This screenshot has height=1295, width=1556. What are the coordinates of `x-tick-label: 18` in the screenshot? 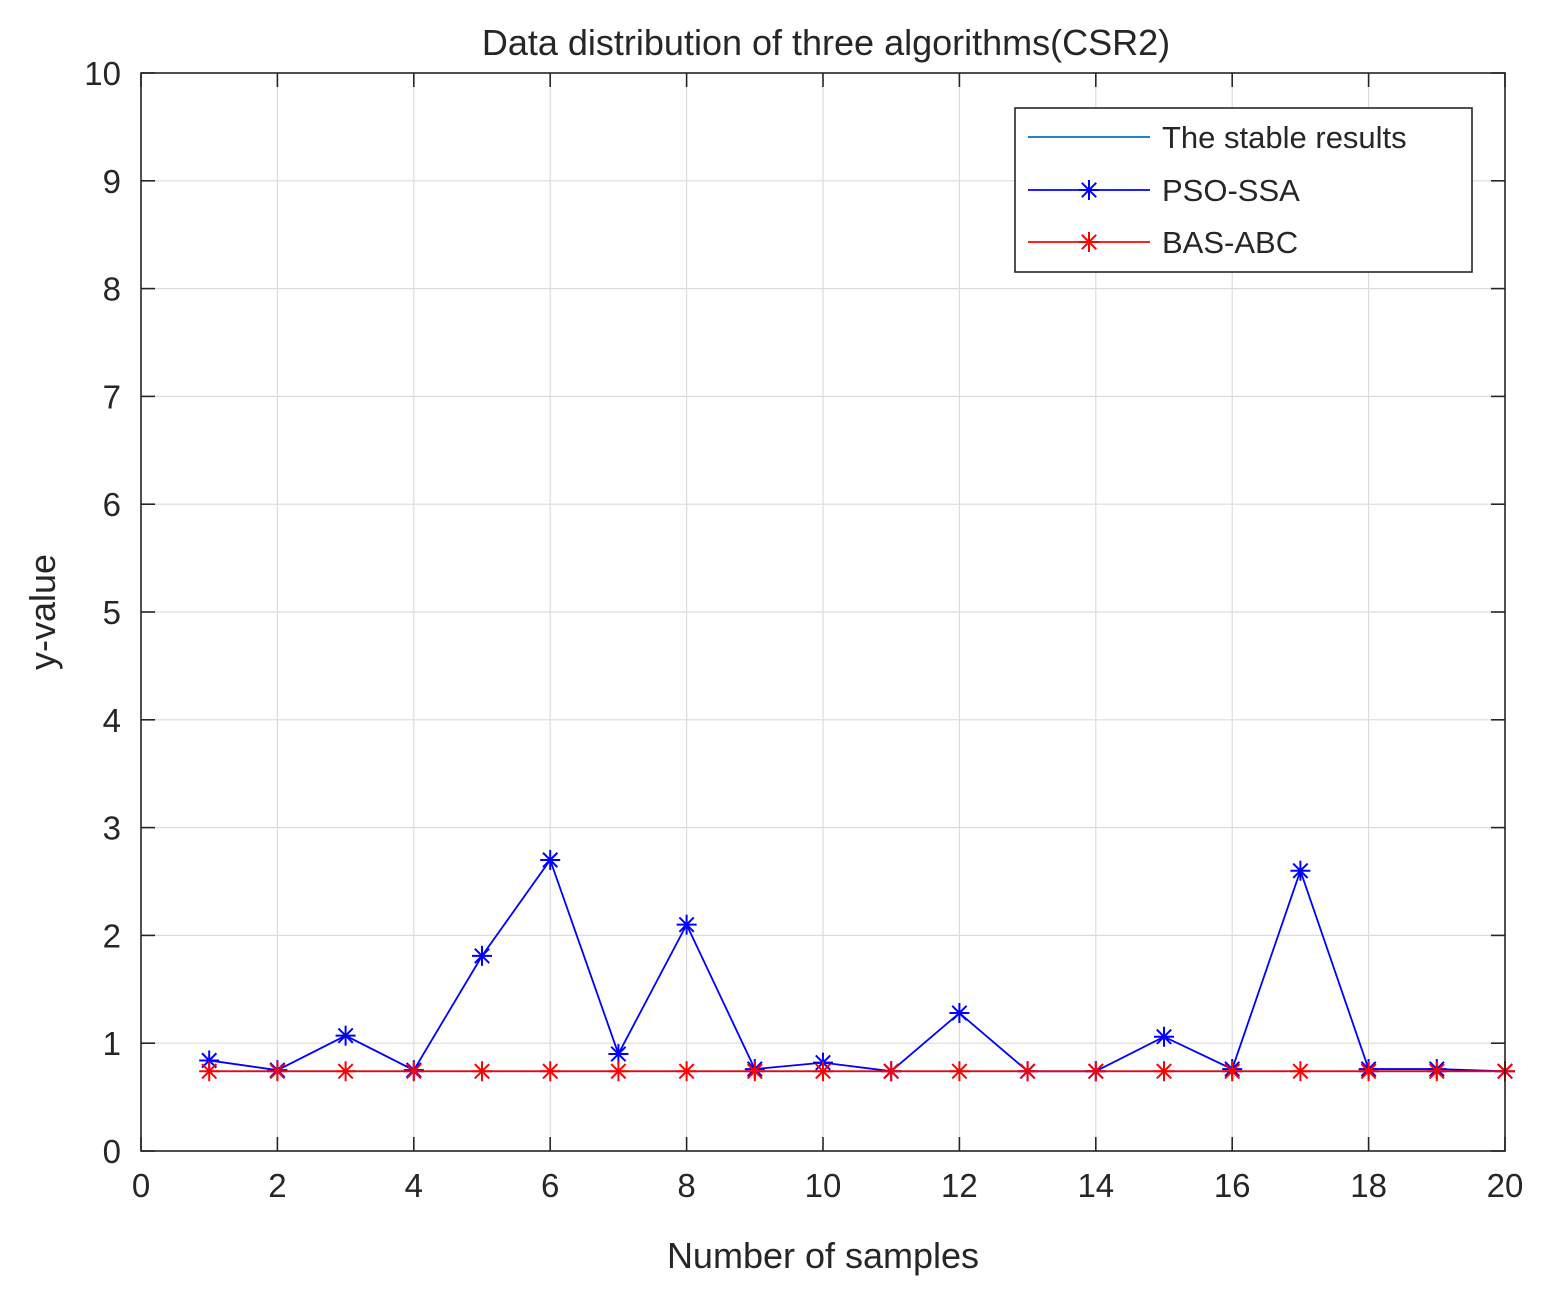 It's located at (1368, 1185).